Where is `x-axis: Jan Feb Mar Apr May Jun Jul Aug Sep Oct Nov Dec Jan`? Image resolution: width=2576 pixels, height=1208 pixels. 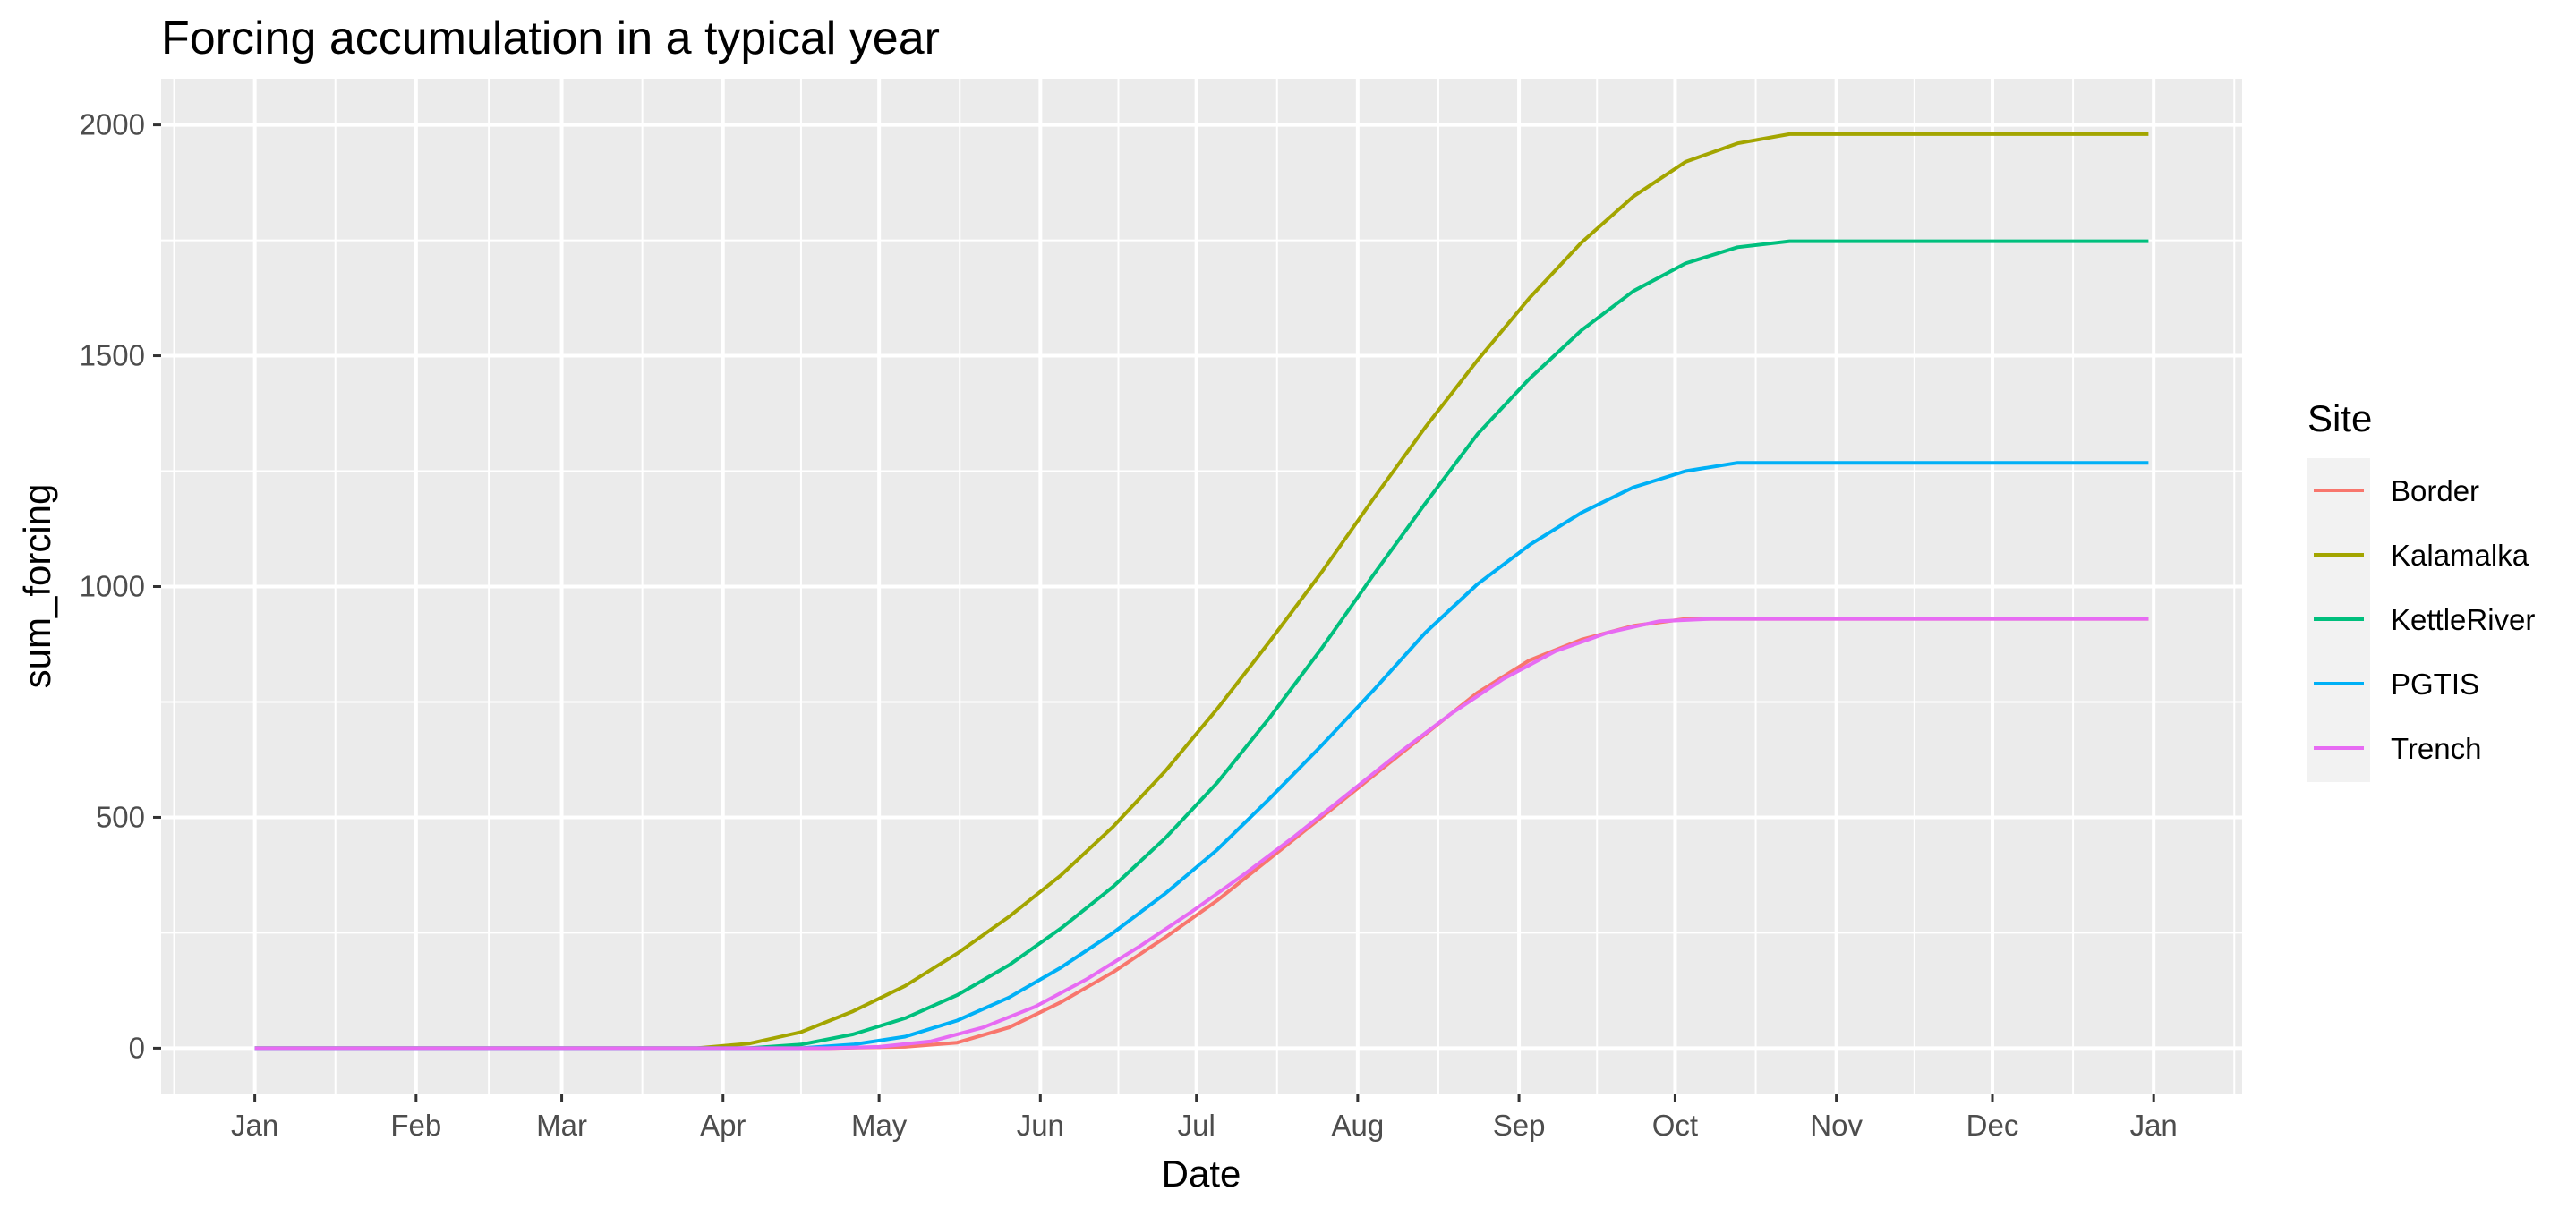
x-axis: Jan Feb Mar Apr May Jun Jul Aug Sep Oct Nov Dec Jan is located at coordinates (1204, 1118).